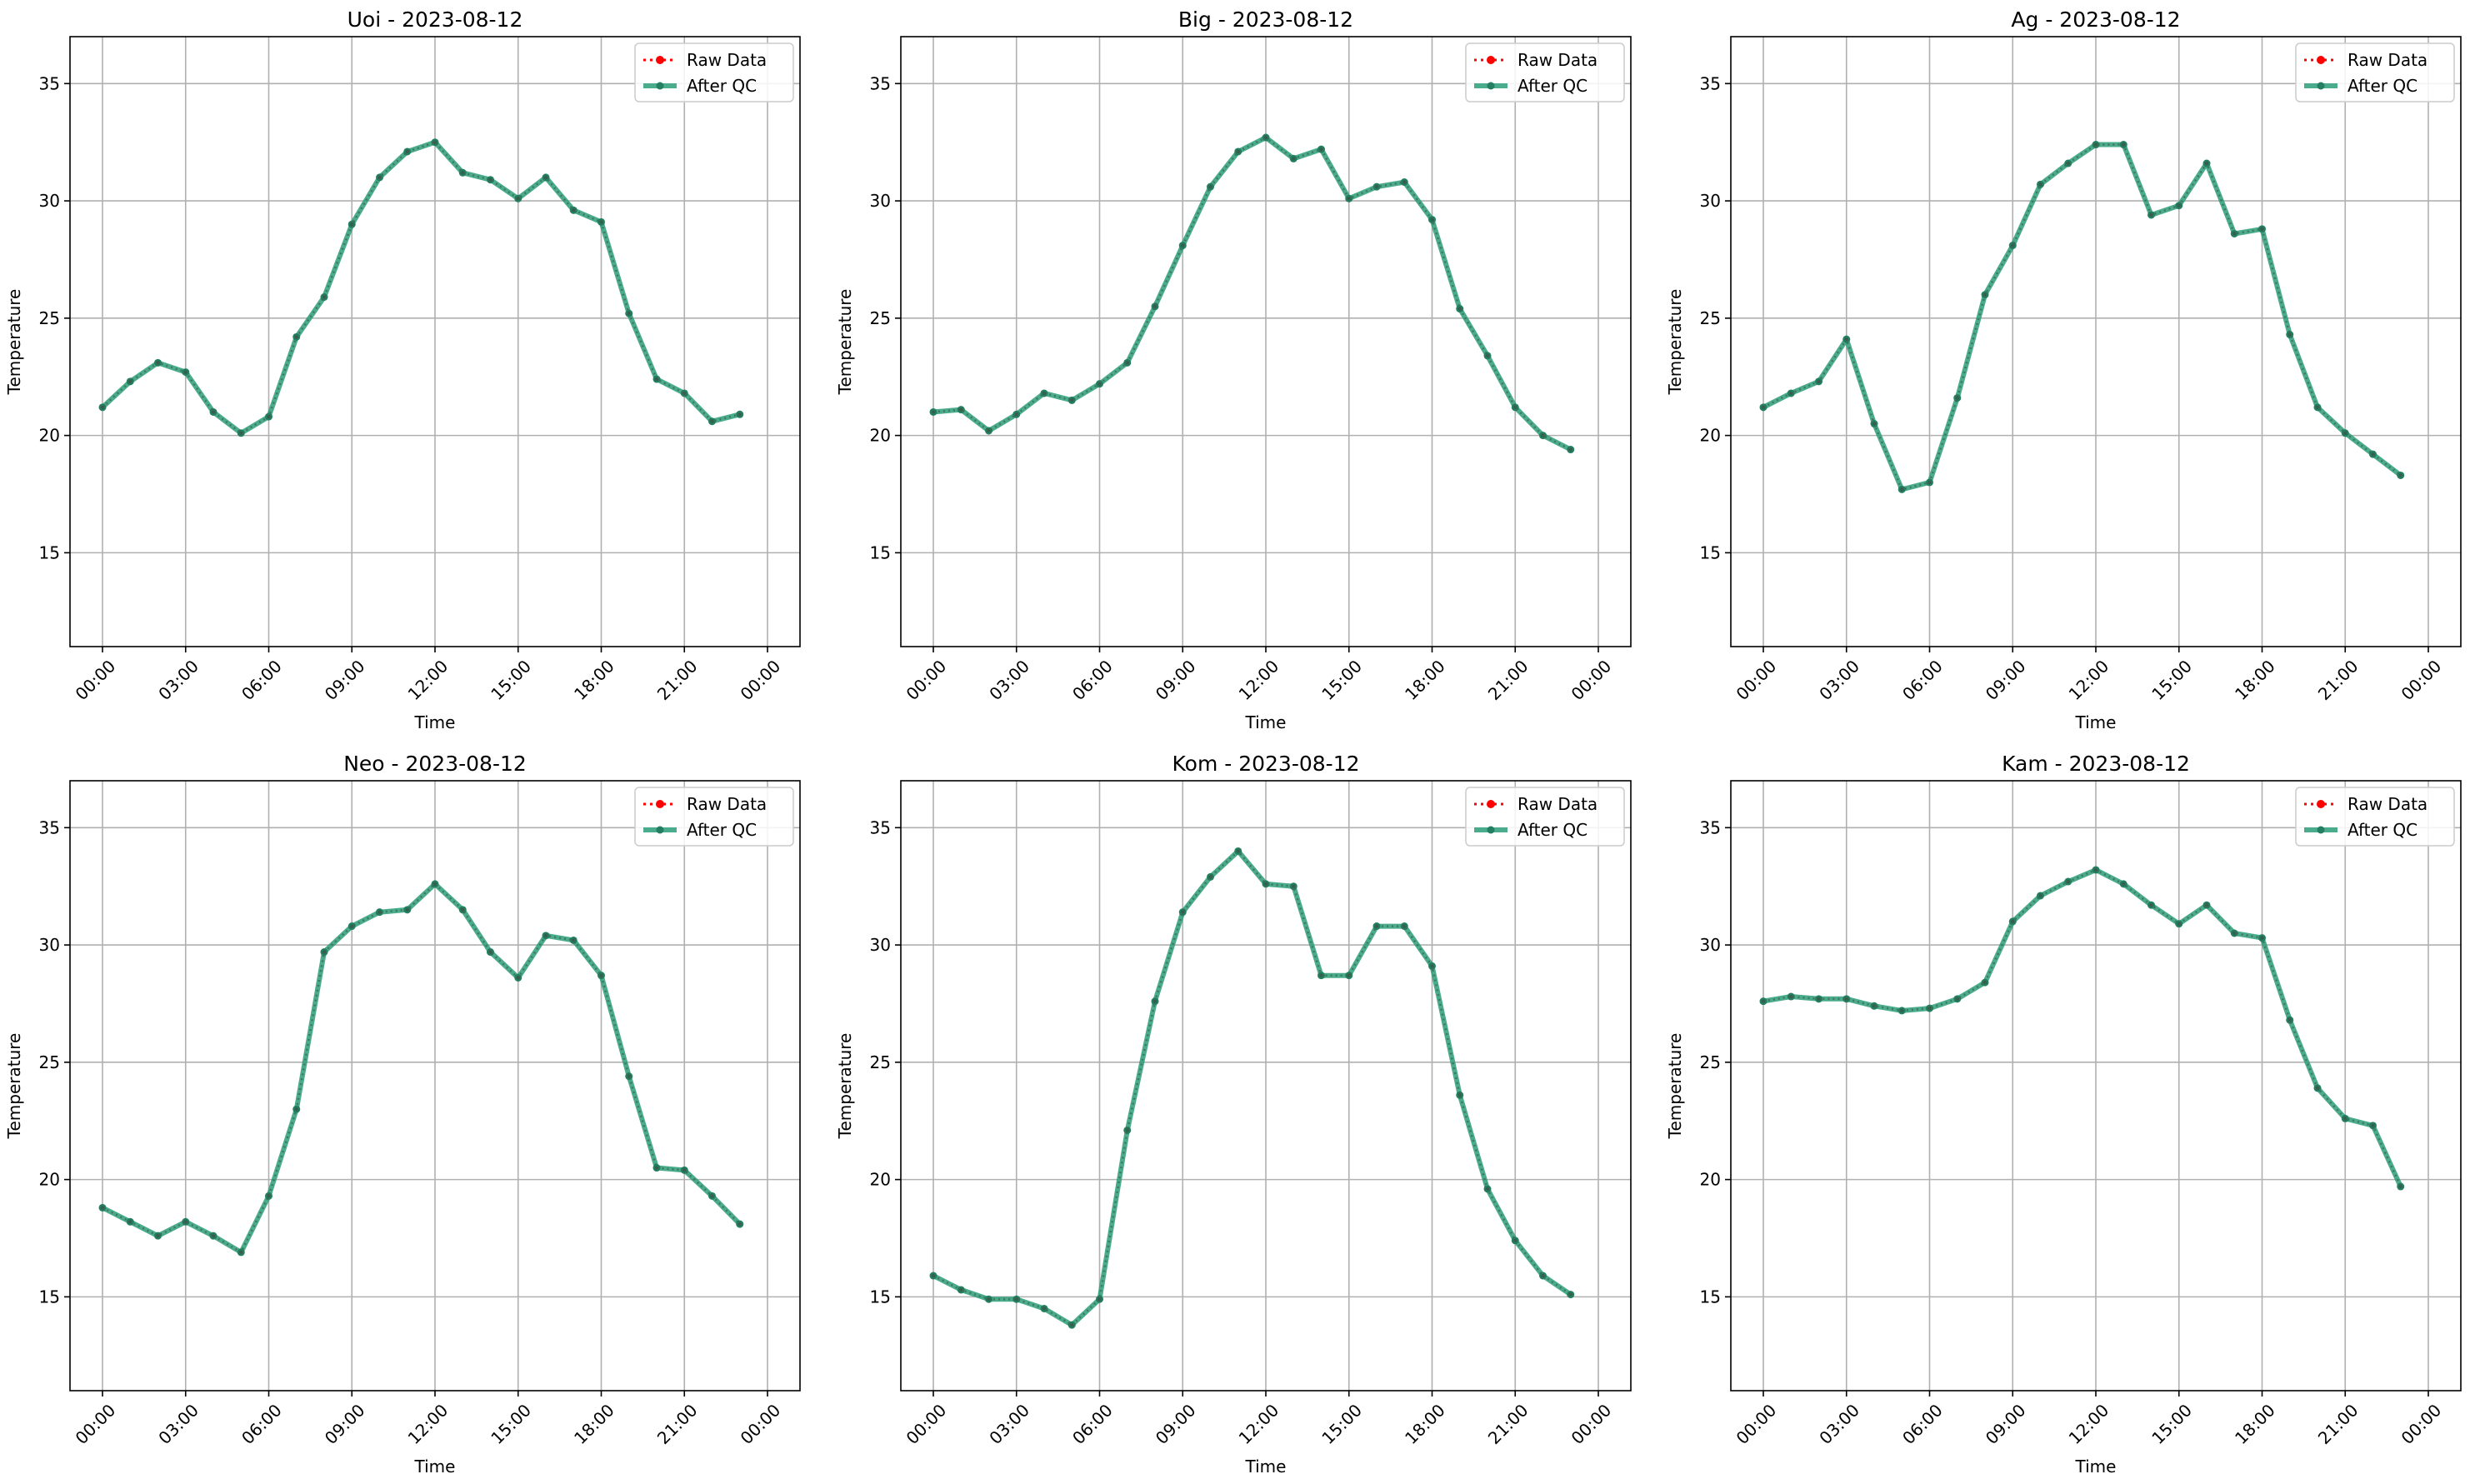 Image resolution: width=2485 pixels, height=1484 pixels. What do you see at coordinates (594, 680) in the screenshot?
I see `x-tick-label: 18:00` at bounding box center [594, 680].